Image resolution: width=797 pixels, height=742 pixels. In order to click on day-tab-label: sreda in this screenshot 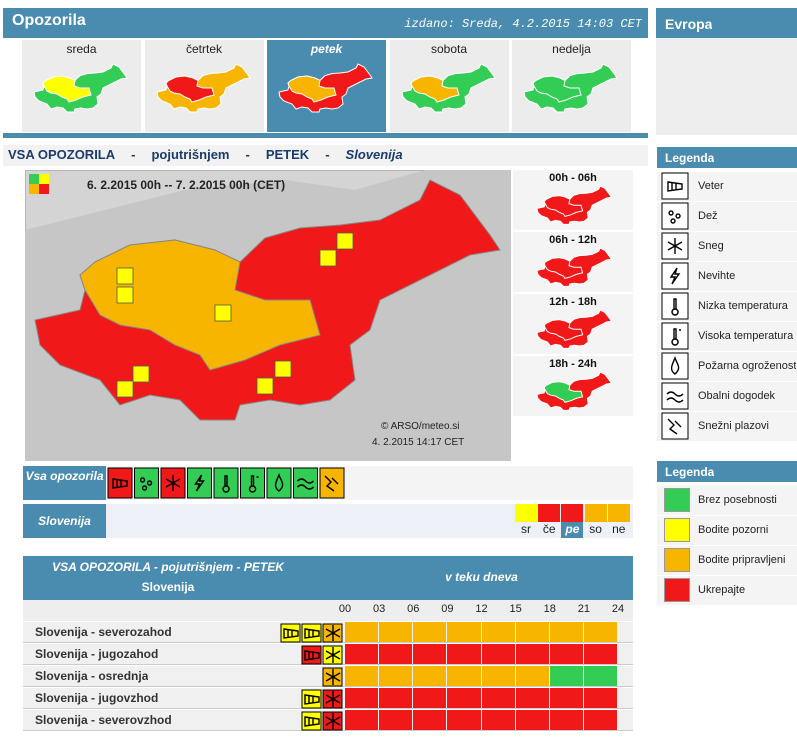, I will do `click(81, 49)`.